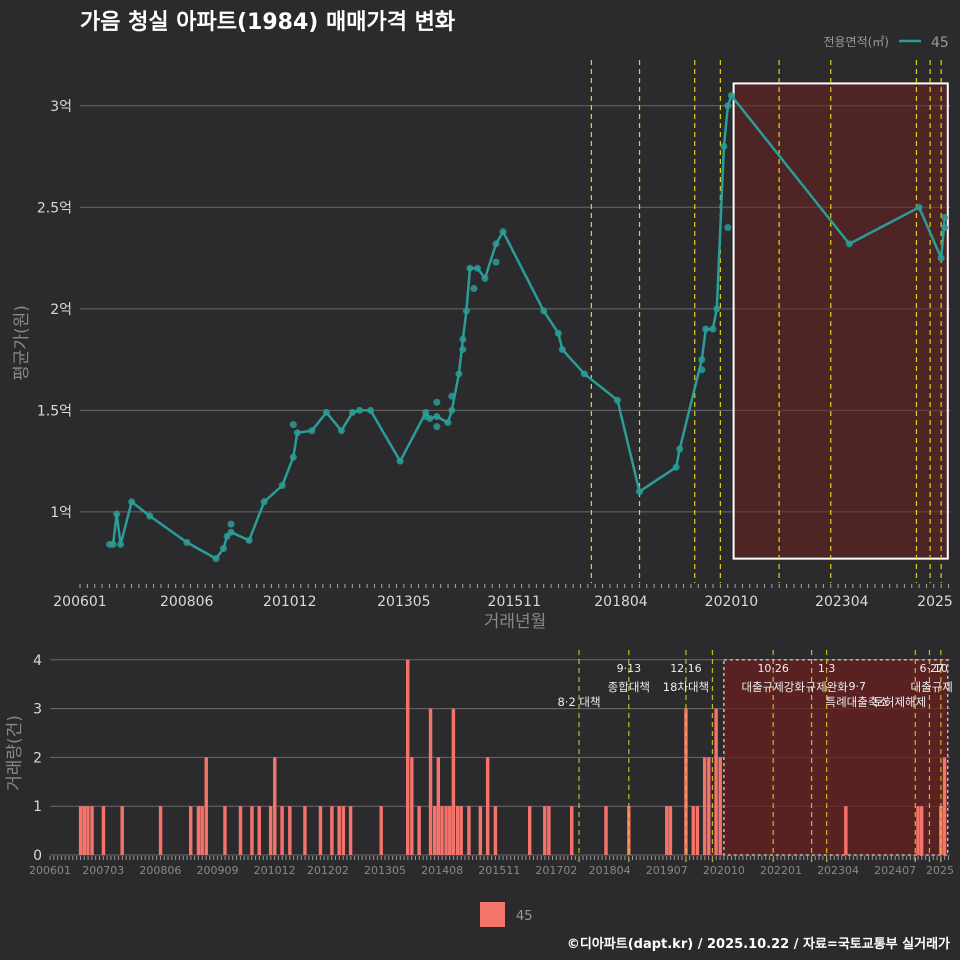 This screenshot has height=960, width=960. I want to click on price-x-tick-label: 202304, so click(842, 602).